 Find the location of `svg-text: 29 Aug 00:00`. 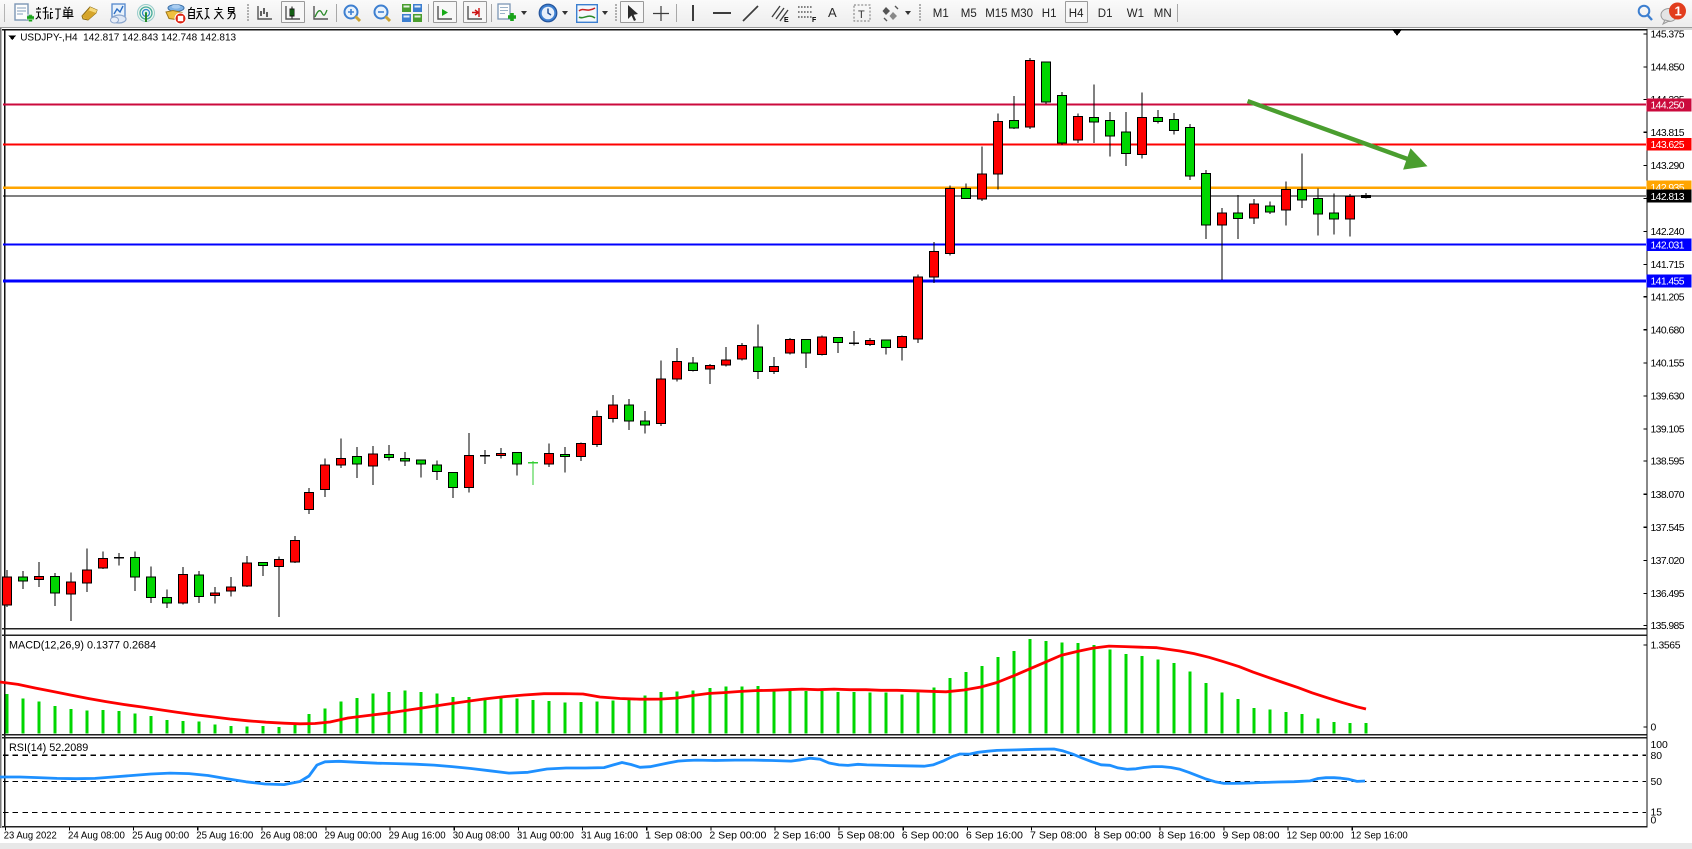

svg-text: 29 Aug 00:00 is located at coordinates (353, 836).